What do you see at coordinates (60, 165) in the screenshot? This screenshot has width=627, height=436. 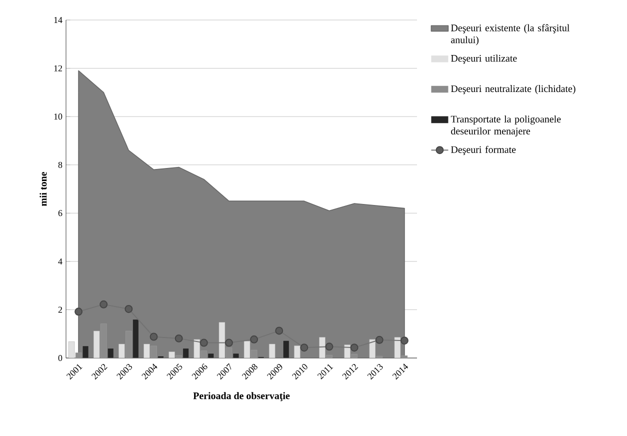 I see `y-tick-label: 8` at bounding box center [60, 165].